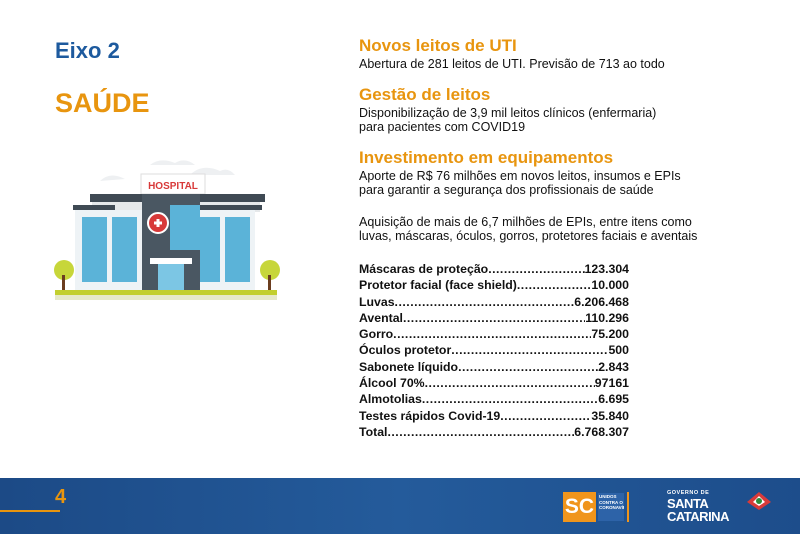 The image size is (800, 534). I want to click on logo-divider, so click(628, 507).